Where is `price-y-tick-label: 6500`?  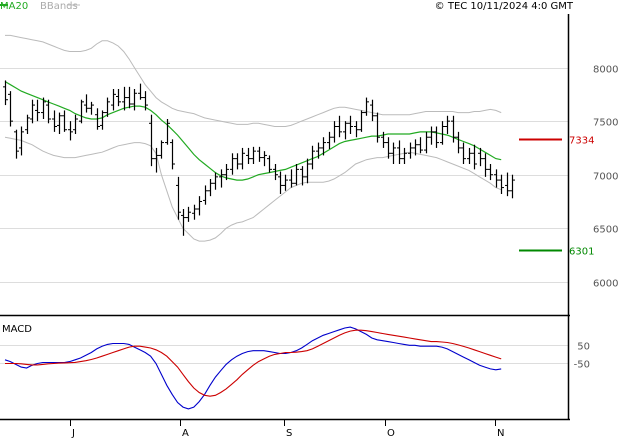
price-y-tick-label: 6500 is located at coordinates (605, 230).